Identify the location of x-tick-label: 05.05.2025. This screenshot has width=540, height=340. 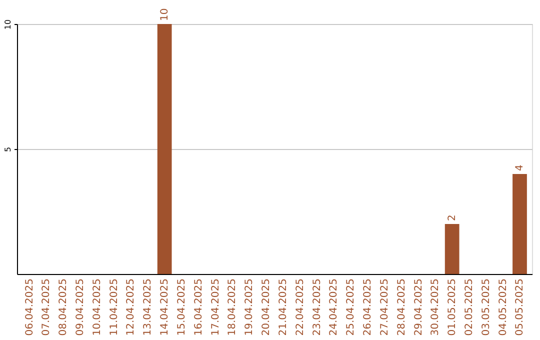
(520, 307).